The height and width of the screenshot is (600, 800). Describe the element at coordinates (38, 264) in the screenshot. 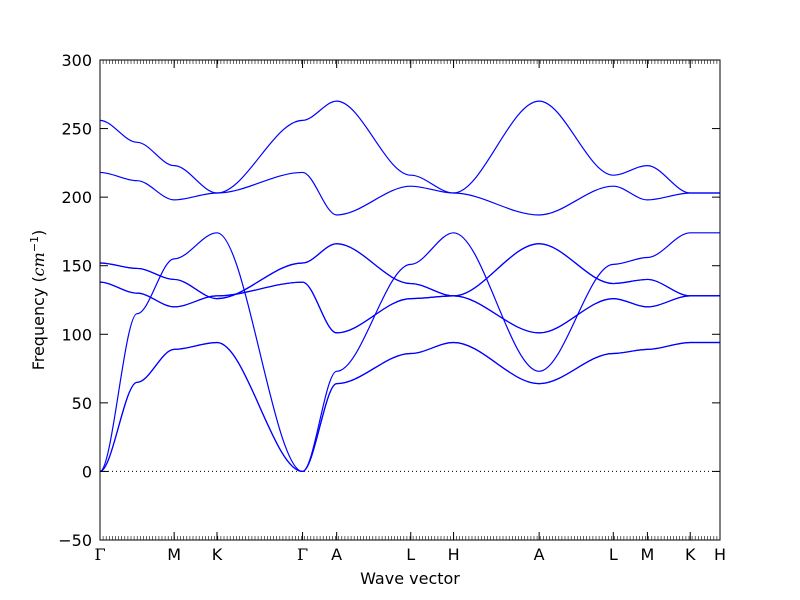

I see `y-axis-label-unit: cm` at that location.